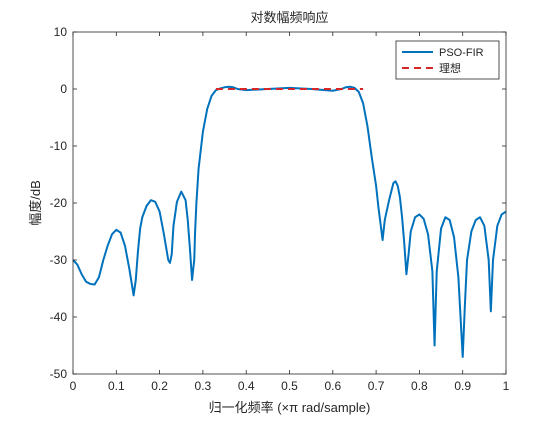  What do you see at coordinates (506, 386) in the screenshot?
I see `x-tick-label: 1` at bounding box center [506, 386].